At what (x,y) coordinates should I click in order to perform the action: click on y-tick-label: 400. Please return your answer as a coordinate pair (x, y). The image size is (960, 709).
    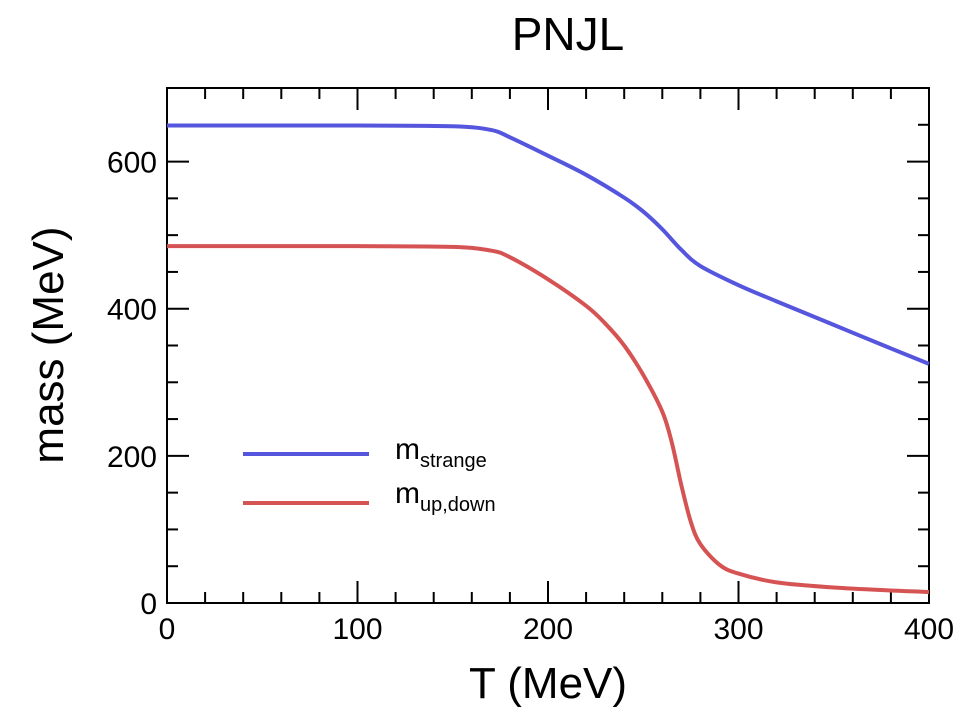
    Looking at the image, I should click on (132, 310).